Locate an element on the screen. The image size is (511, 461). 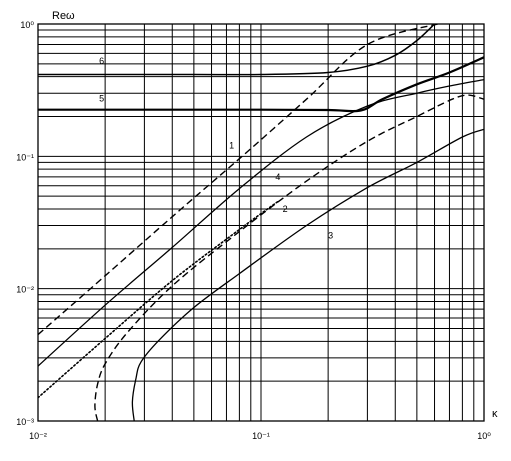
x-tick-label: 10⁰ is located at coordinates (484, 436).